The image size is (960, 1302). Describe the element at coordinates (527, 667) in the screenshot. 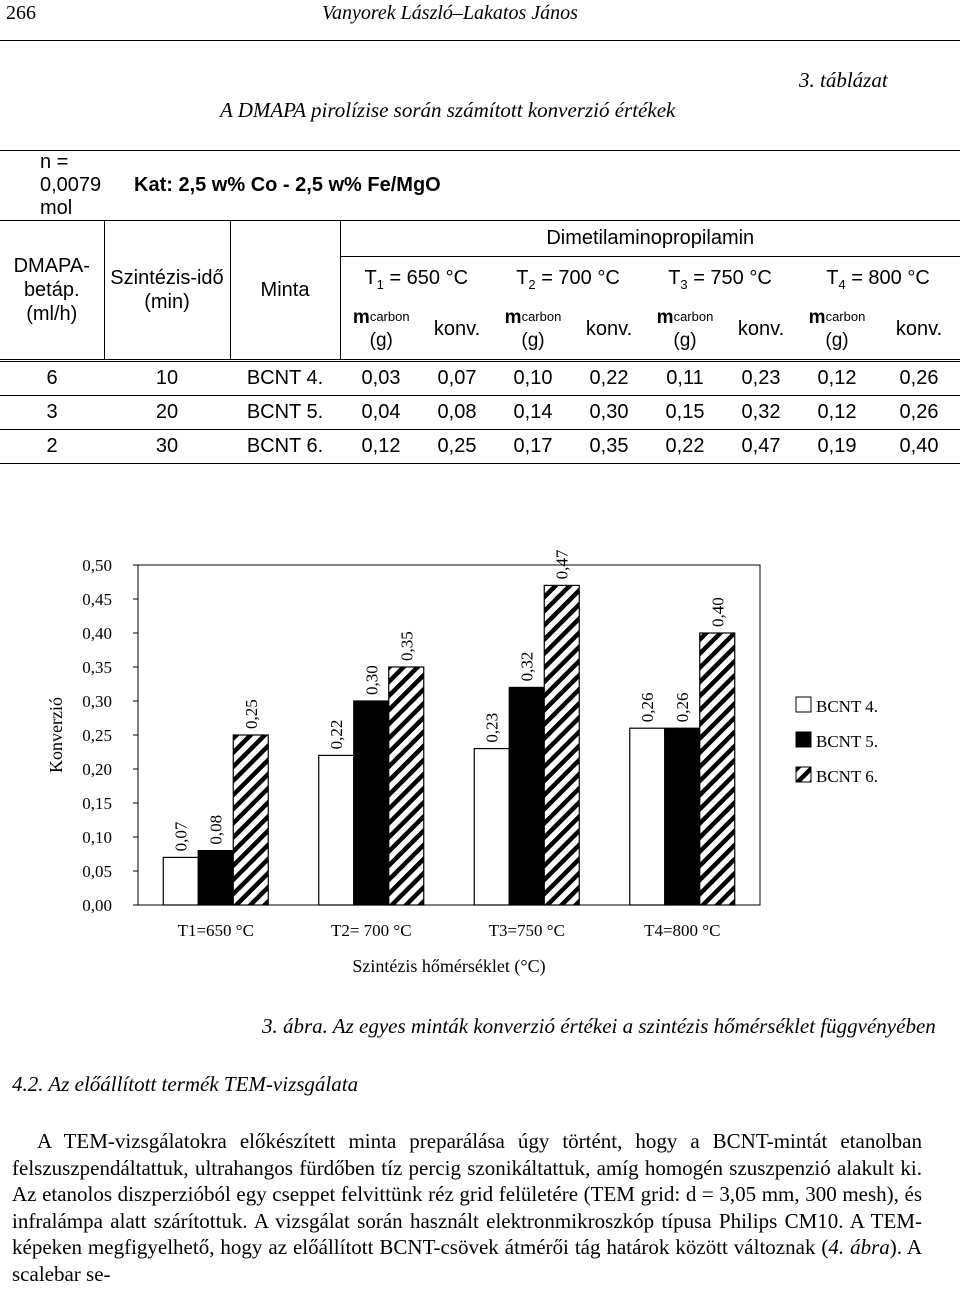

I see `data-label: 0,32` at that location.